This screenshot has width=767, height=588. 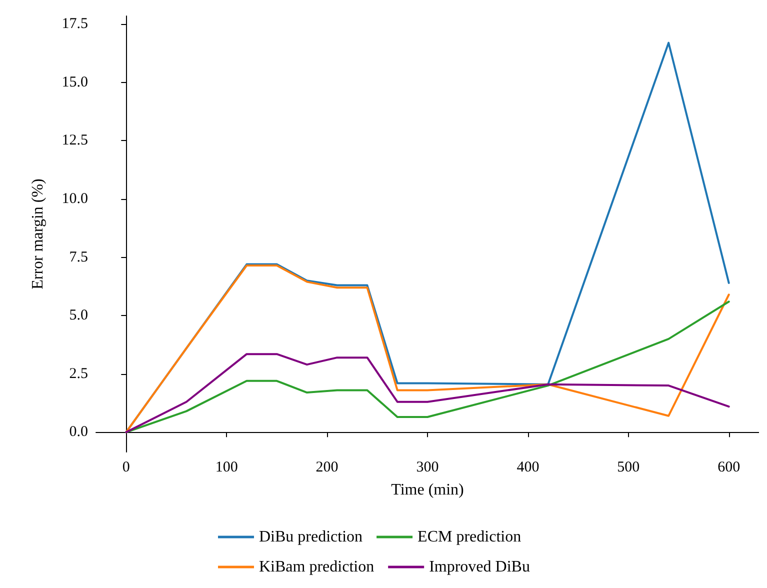 What do you see at coordinates (327, 468) in the screenshot?
I see `x-tick-label: 200` at bounding box center [327, 468].